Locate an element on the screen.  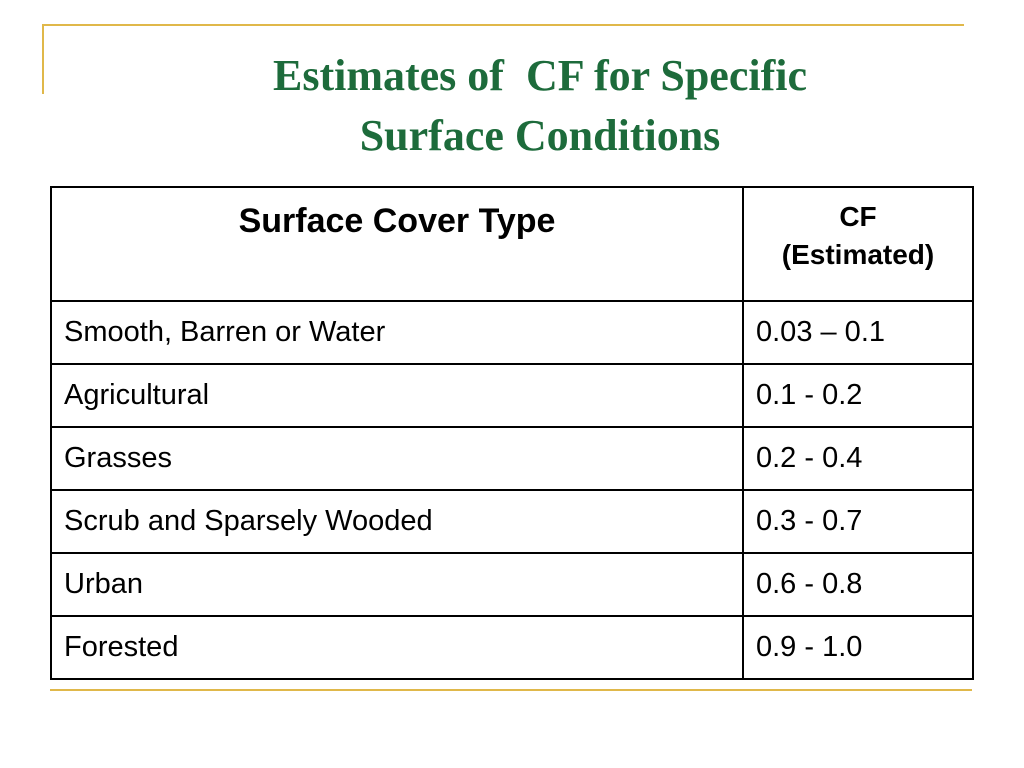
table-cell: 0.03 – 0.1 is located at coordinates (858, 332).